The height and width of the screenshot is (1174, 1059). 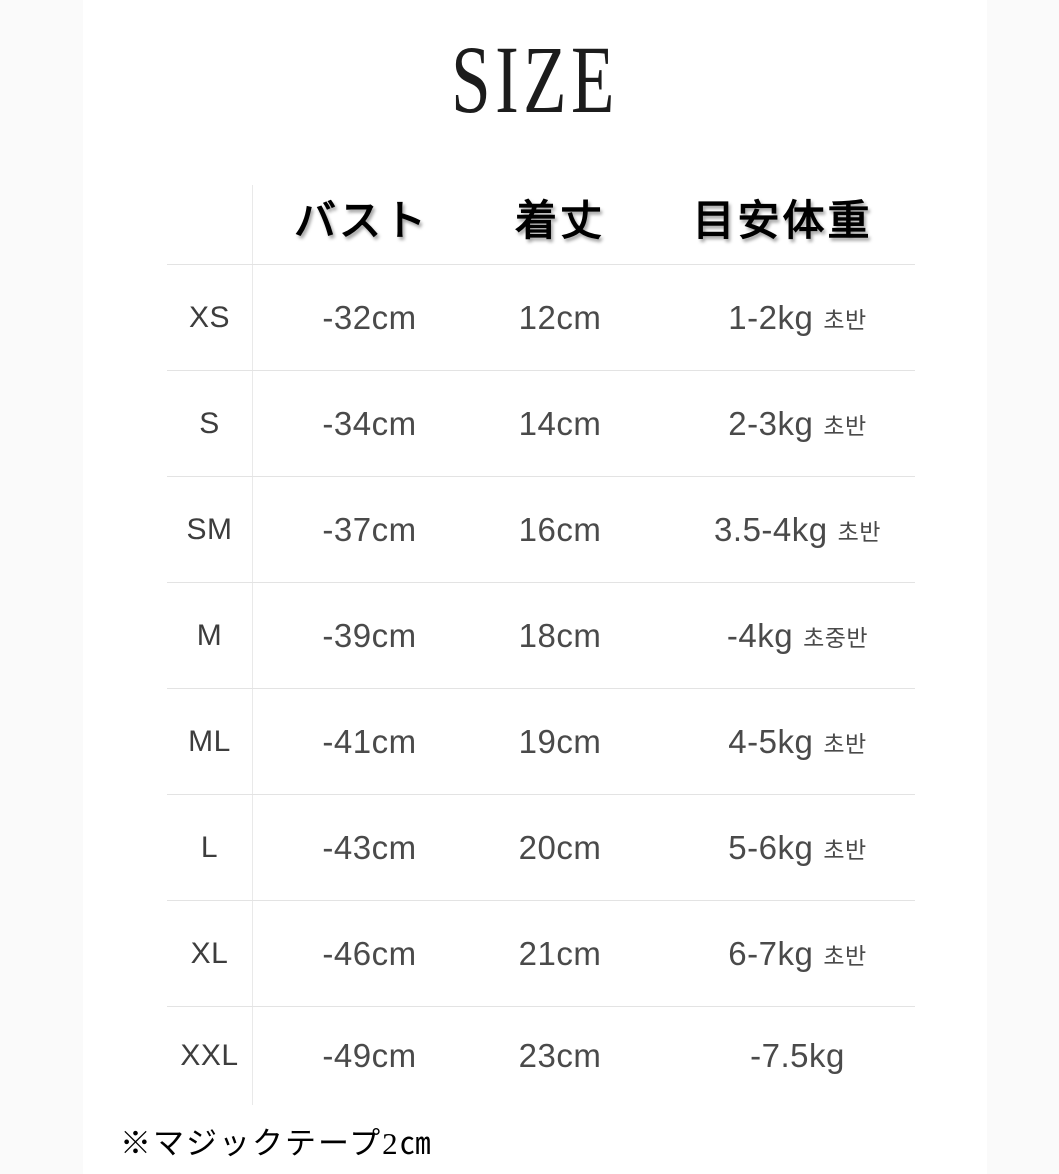 I want to click on bust-value: -39cm, so click(x=369, y=635).